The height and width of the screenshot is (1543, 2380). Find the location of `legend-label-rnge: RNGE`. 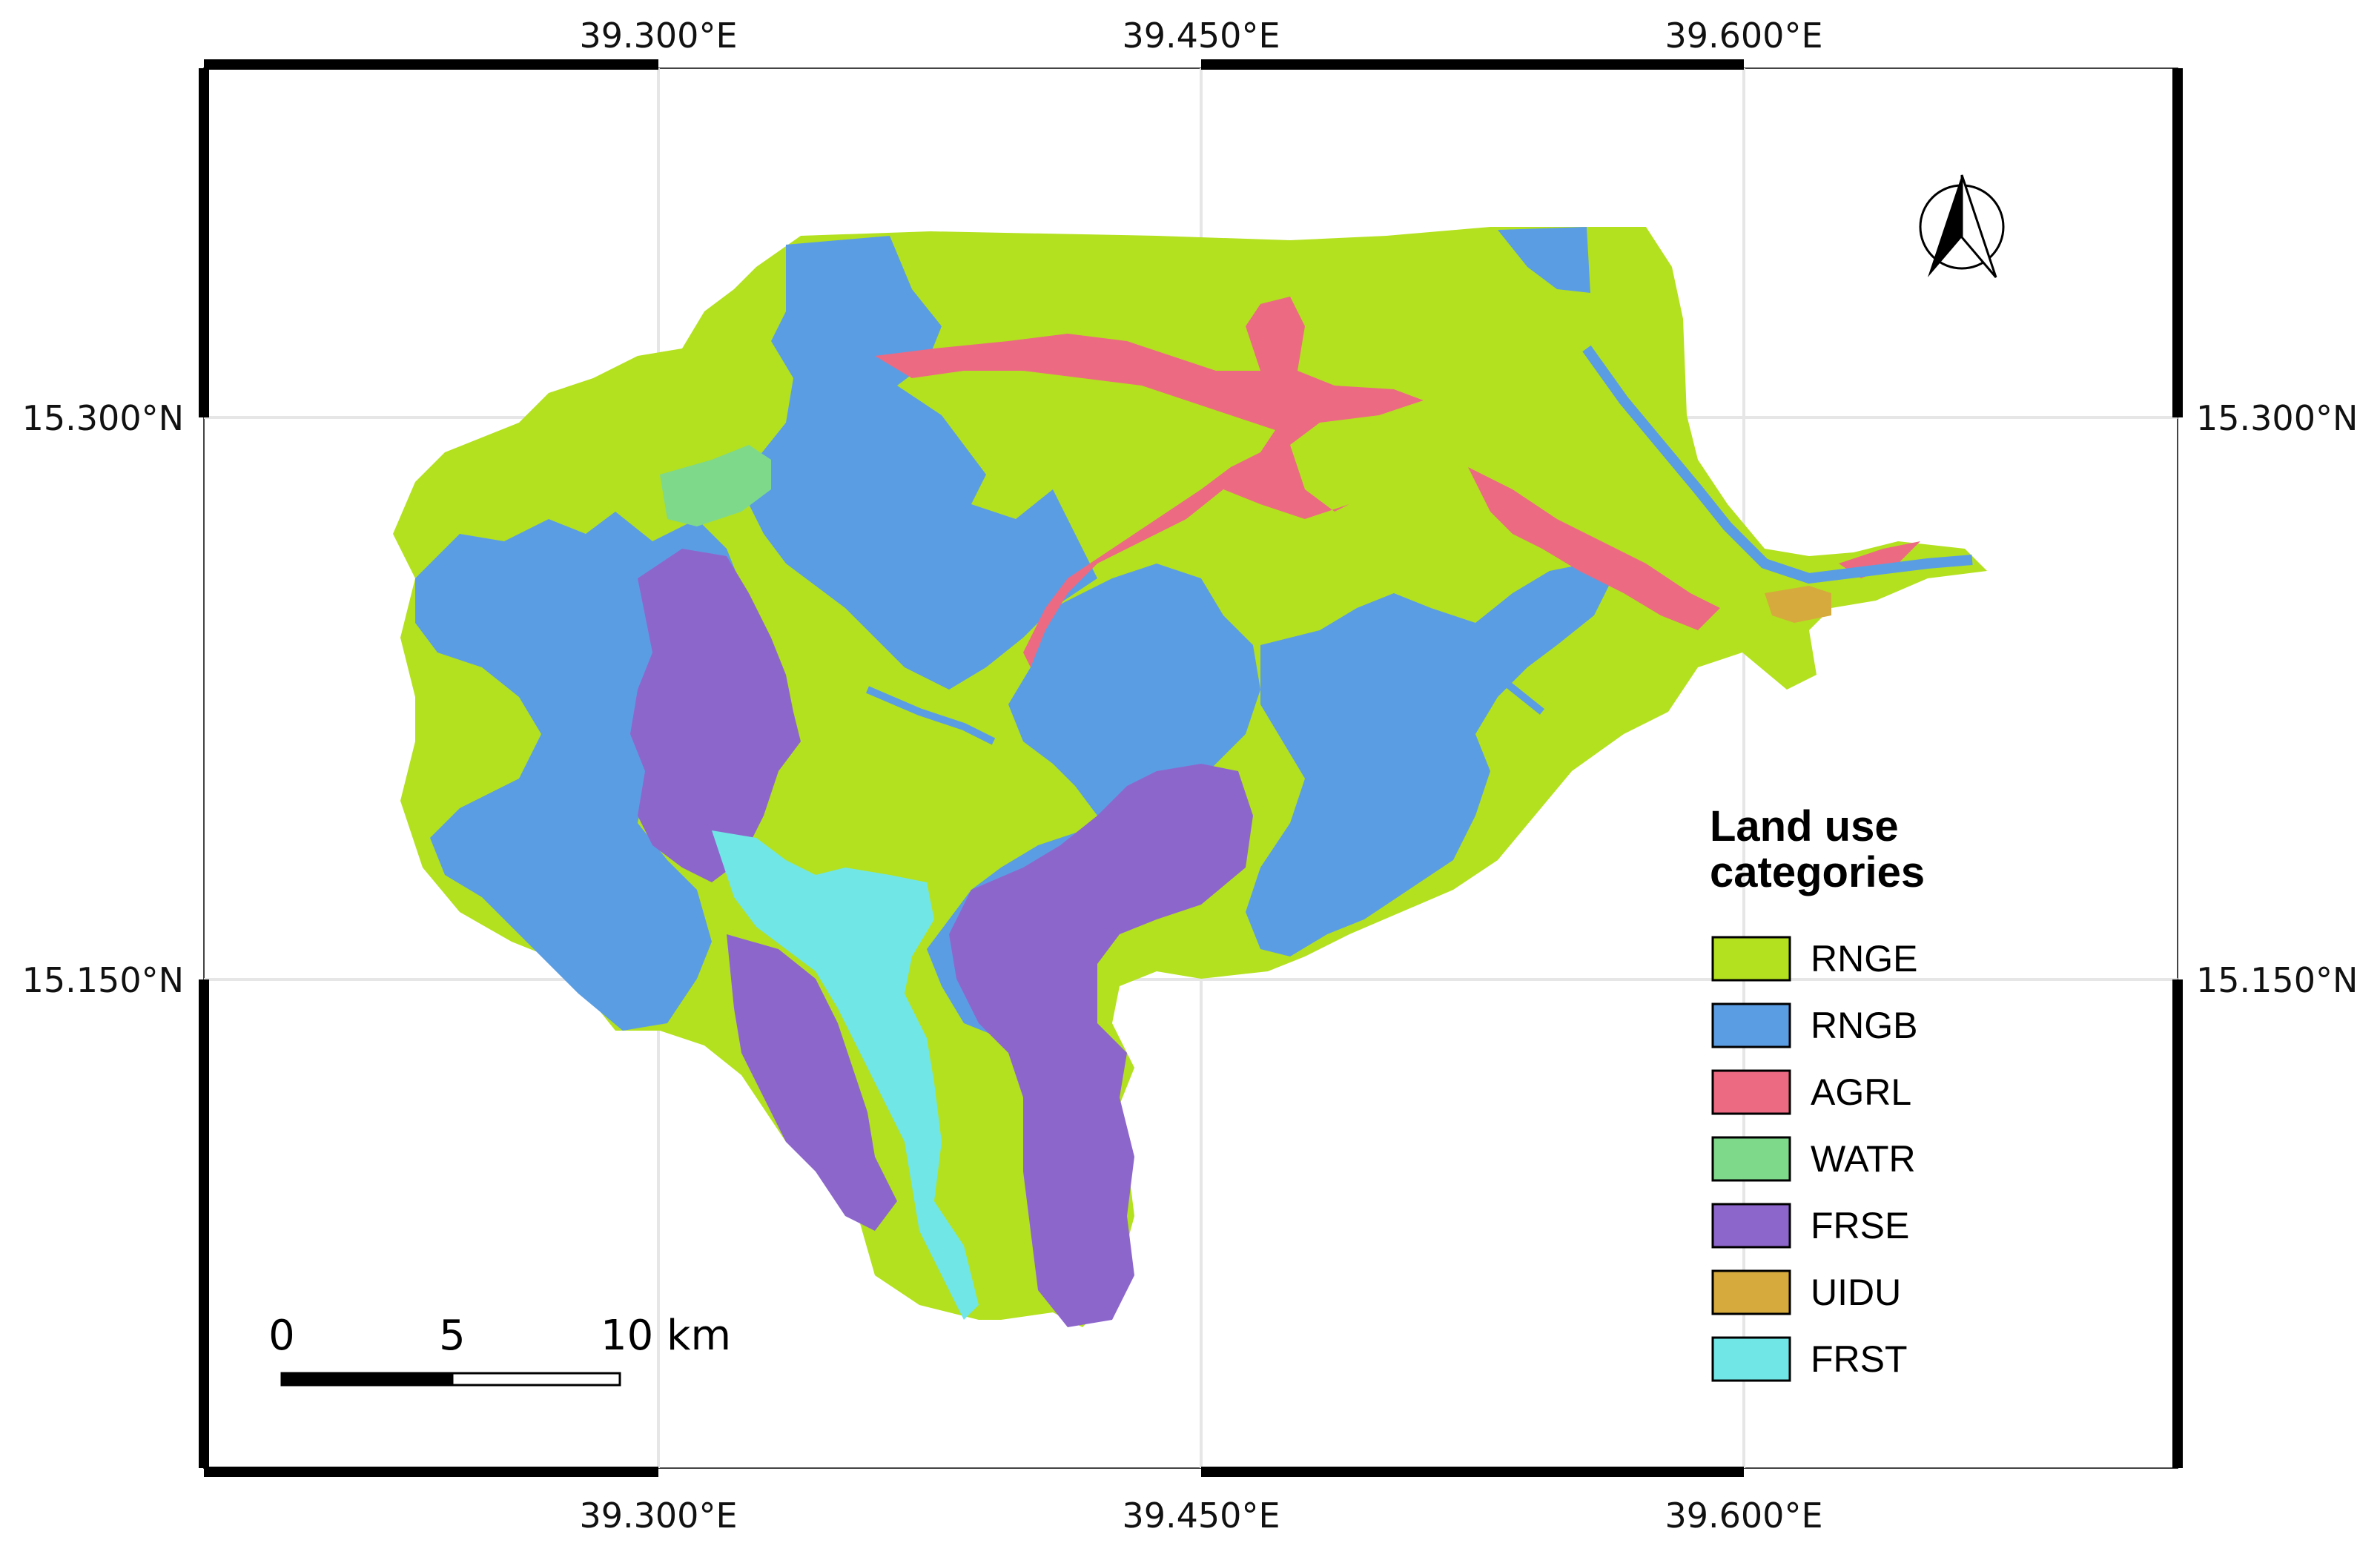

legend-label-rnge: RNGE is located at coordinates (1864, 958).